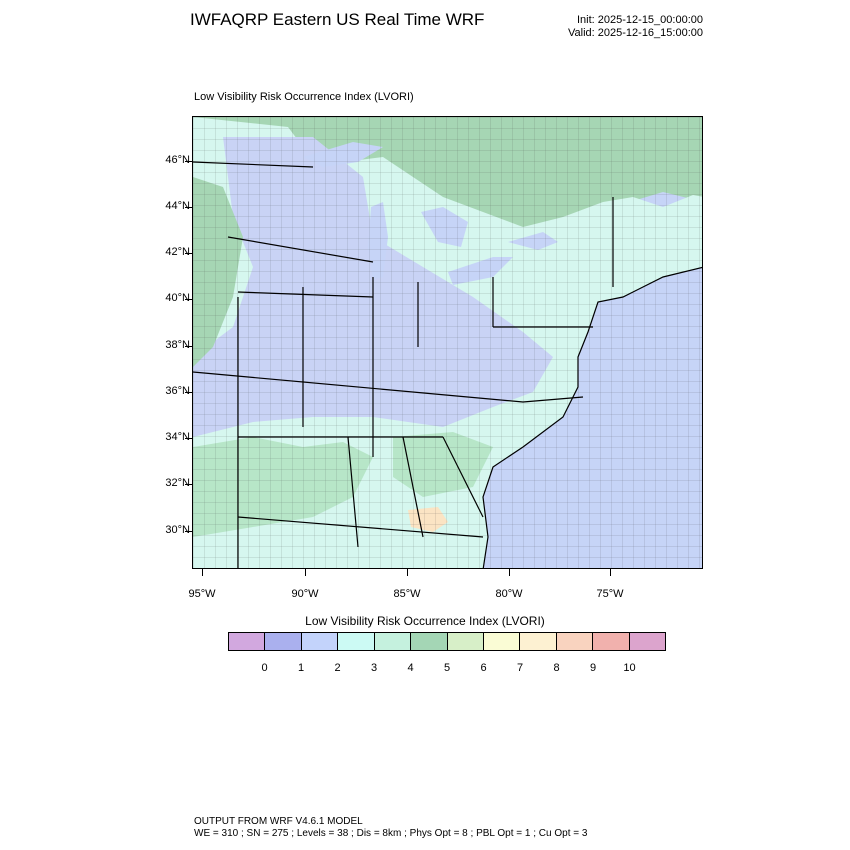  Describe the element at coordinates (202, 594) in the screenshot. I see `lon-label-95: 95°W` at that location.